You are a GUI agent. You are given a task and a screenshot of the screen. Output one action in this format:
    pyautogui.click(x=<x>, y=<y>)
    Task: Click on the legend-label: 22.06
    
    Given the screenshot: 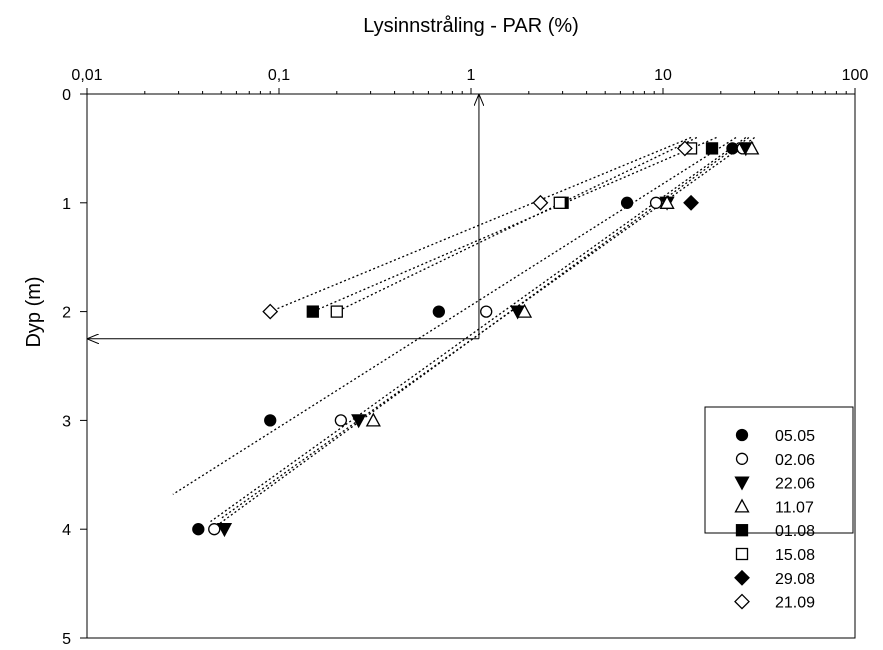 What is the action you would take?
    pyautogui.click(x=795, y=484)
    